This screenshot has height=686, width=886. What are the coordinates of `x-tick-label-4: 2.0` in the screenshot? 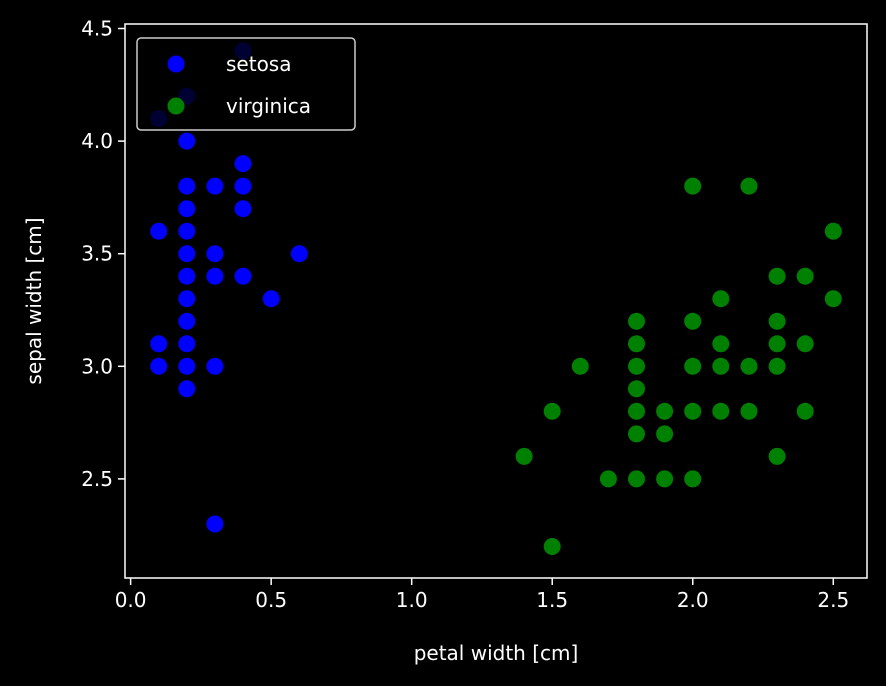 It's located at (693, 600).